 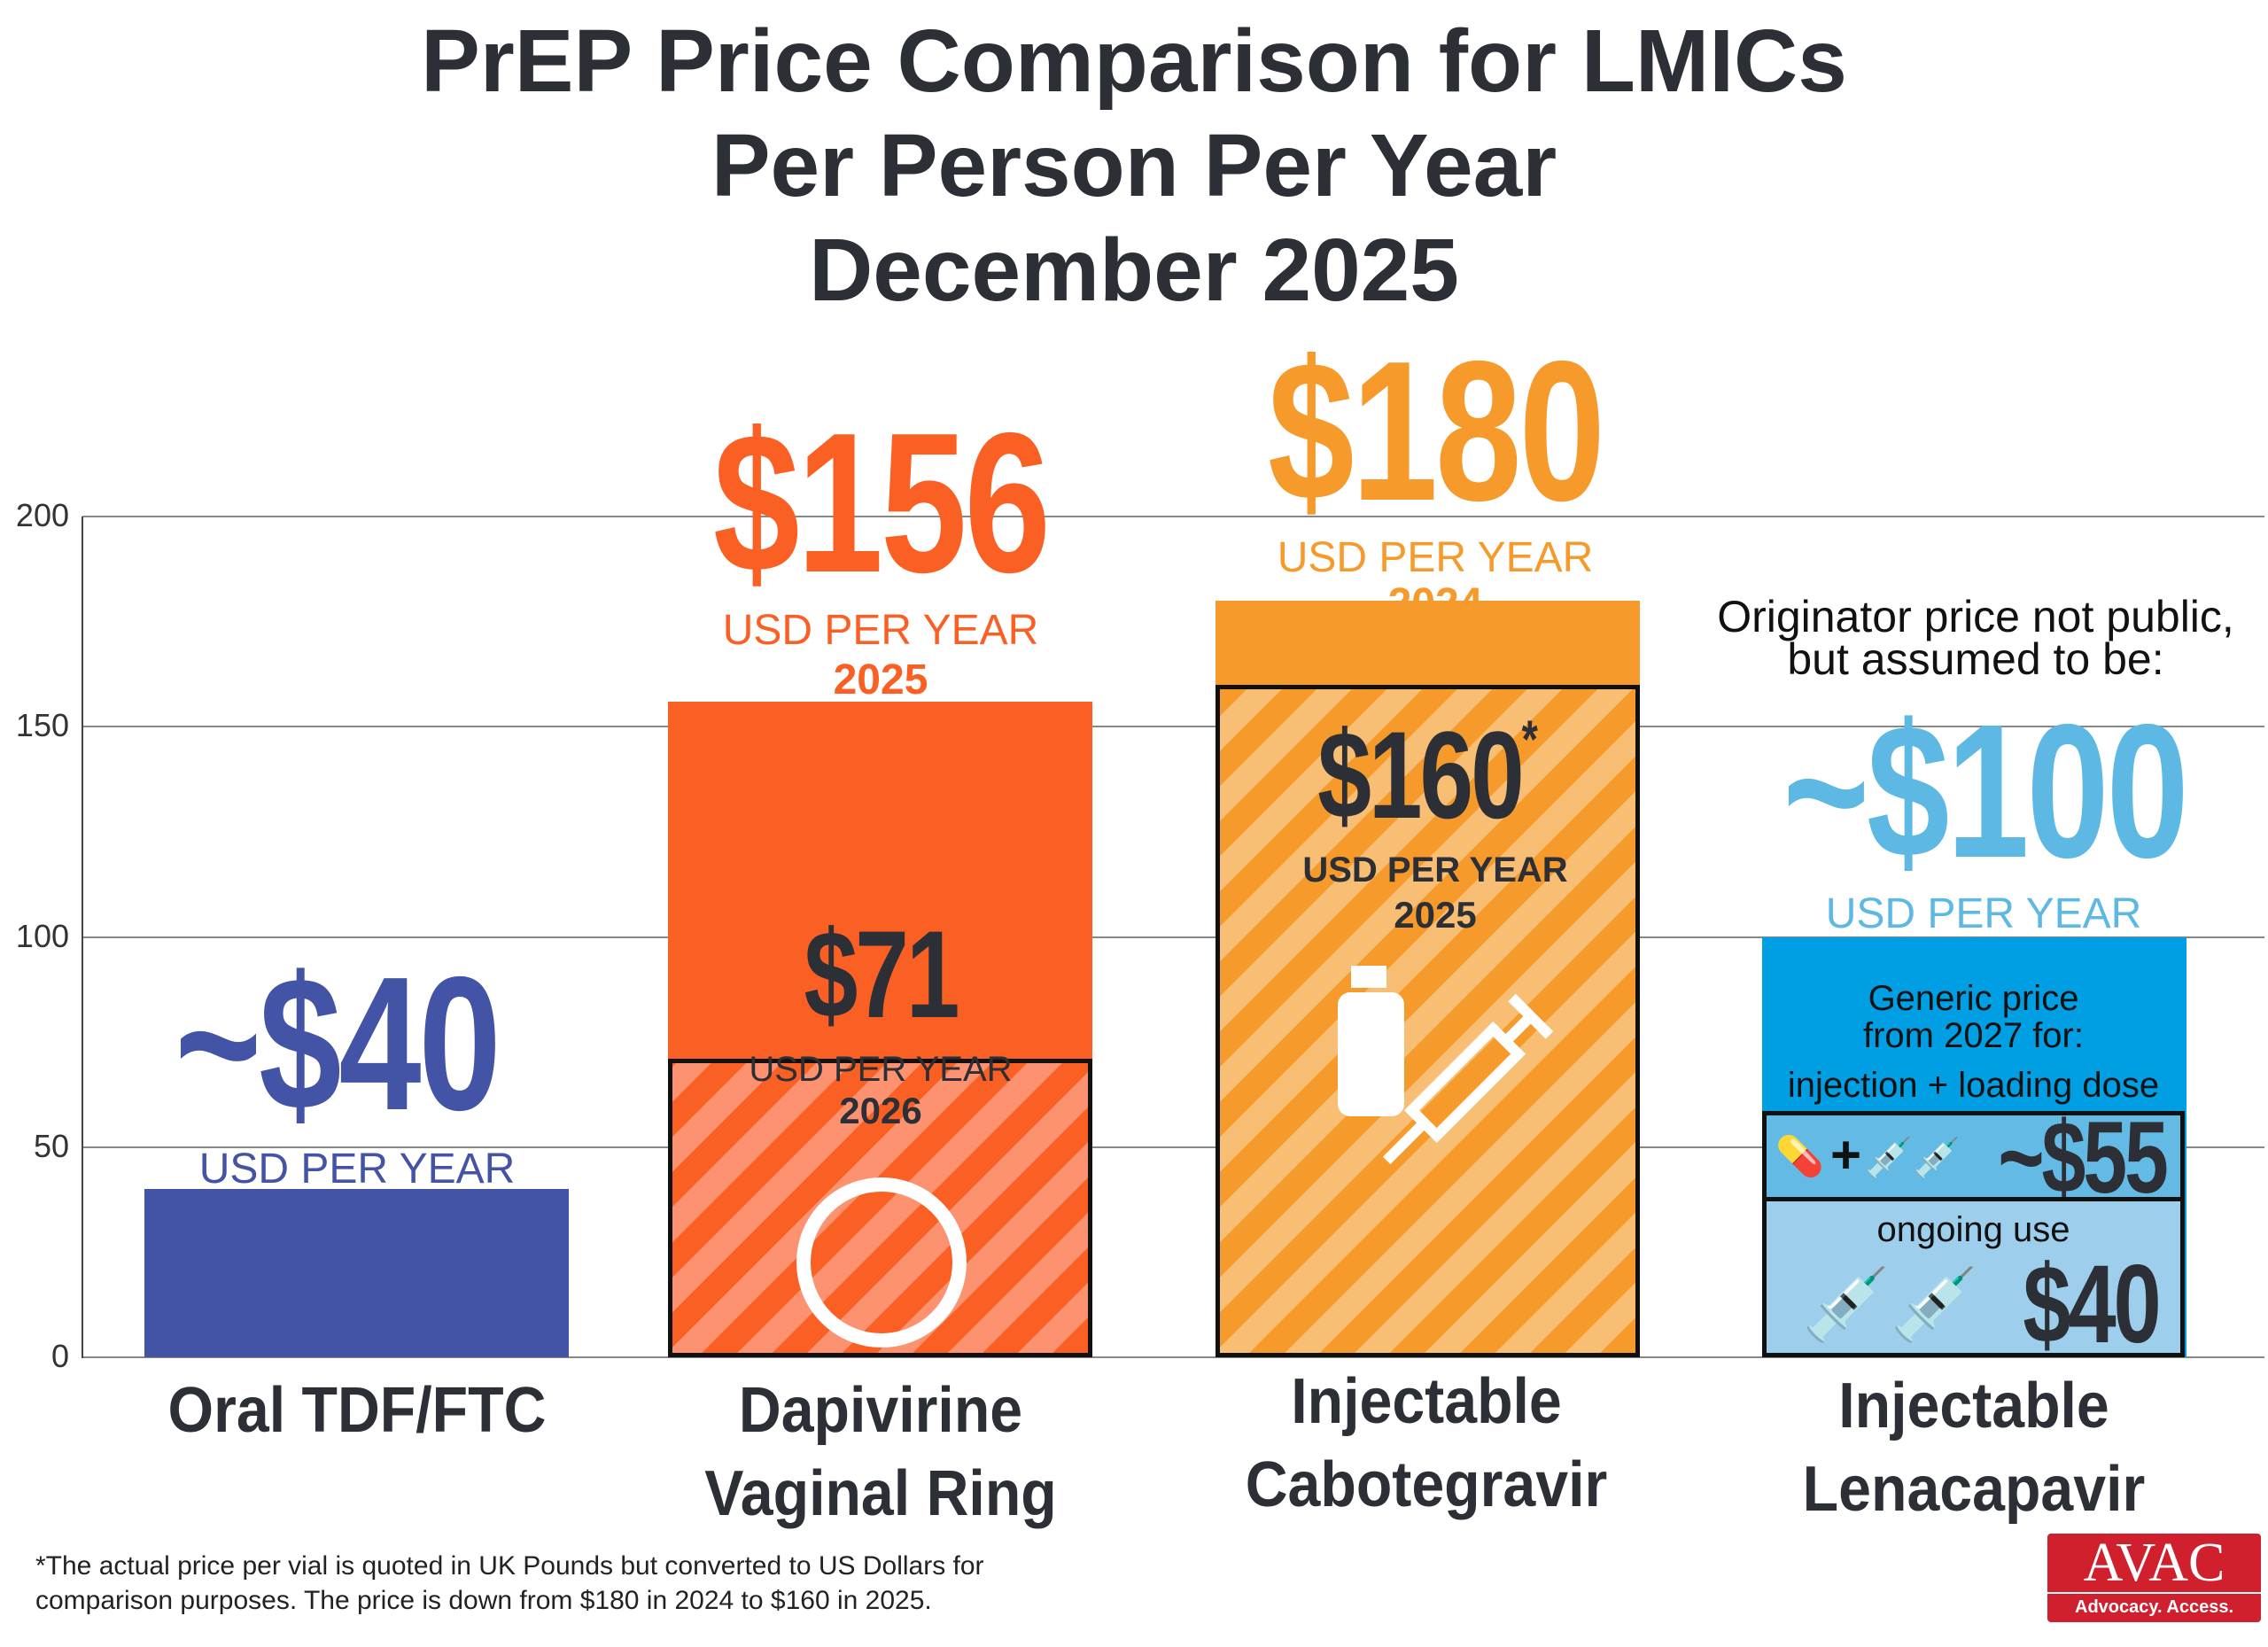 What do you see at coordinates (1976, 659) in the screenshot?
I see `len-note-line: but assumed to be:` at bounding box center [1976, 659].